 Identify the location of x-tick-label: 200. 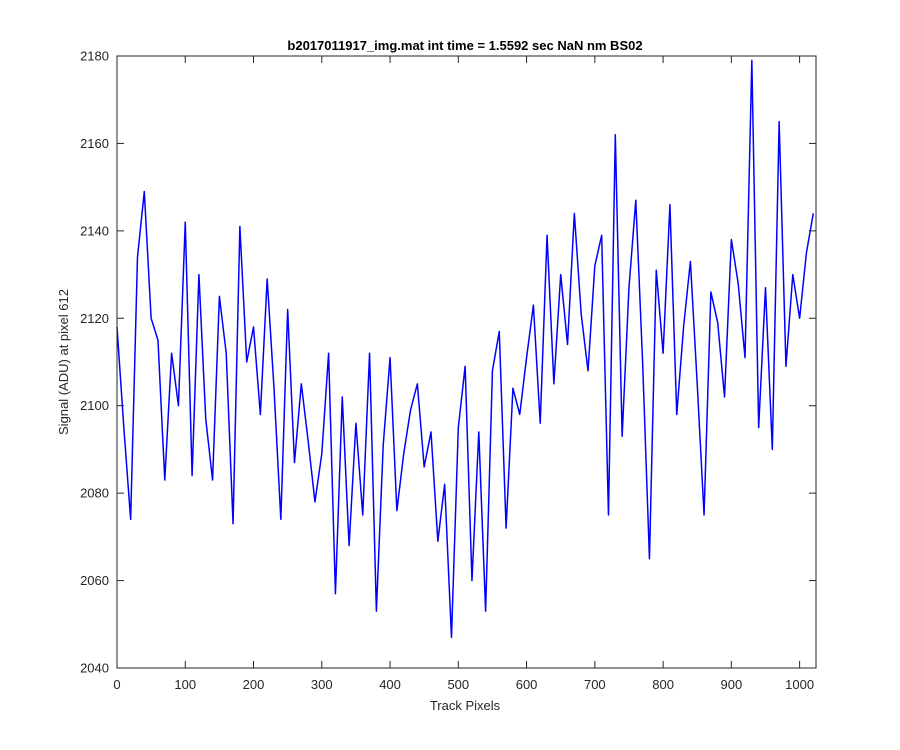
(254, 684).